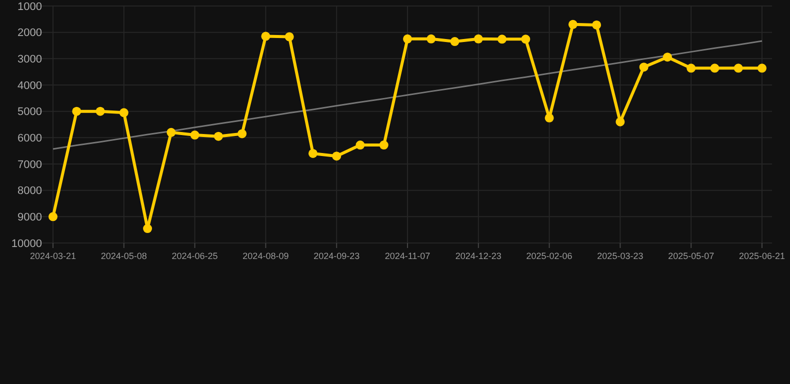 This screenshot has width=790, height=384. What do you see at coordinates (123, 256) in the screenshot?
I see `x-tick-label: 2024-05-08` at bounding box center [123, 256].